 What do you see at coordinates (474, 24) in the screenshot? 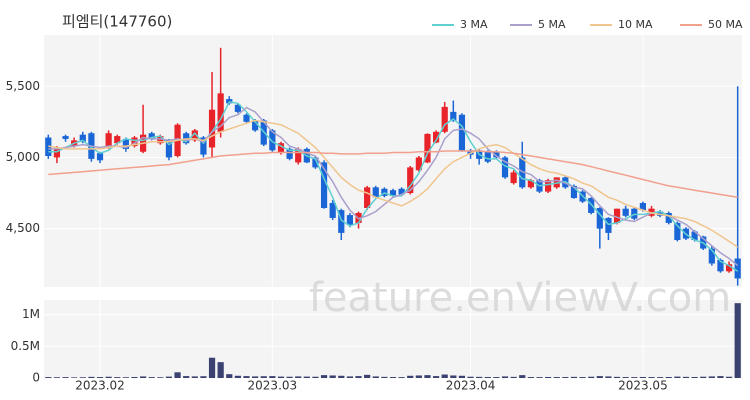
I see `legend-label: 3 MA` at bounding box center [474, 24].